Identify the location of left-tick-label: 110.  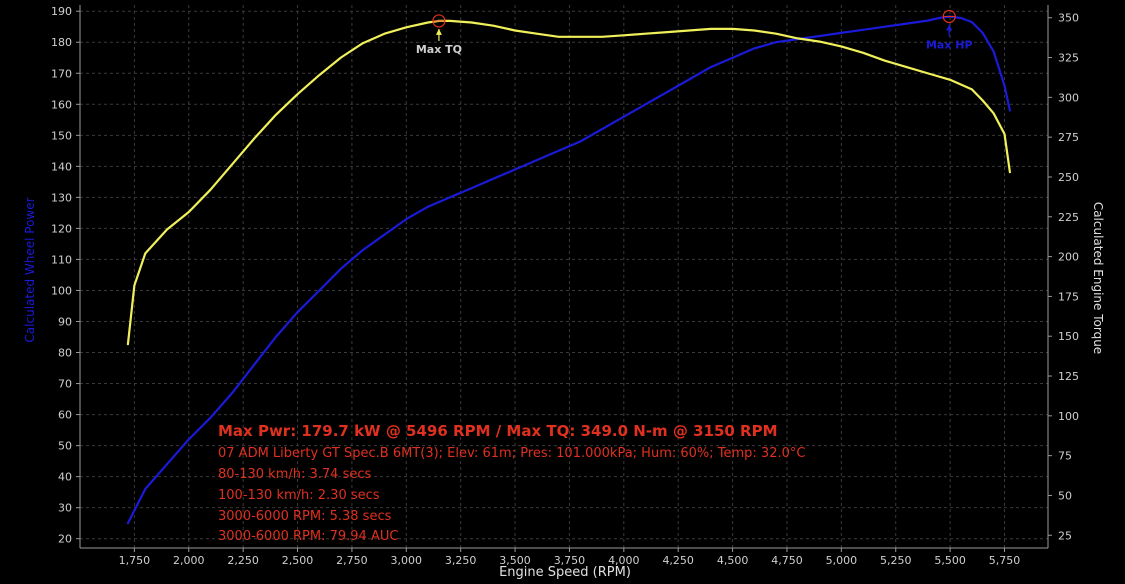
(61, 259).